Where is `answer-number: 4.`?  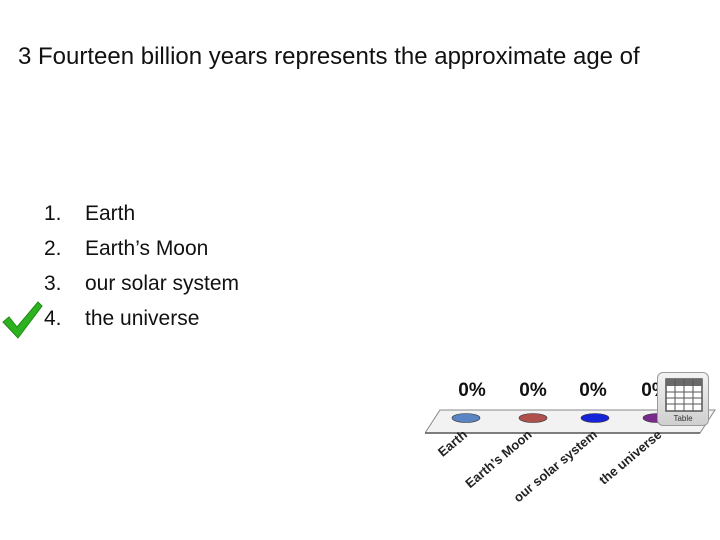 answer-number: 4. is located at coordinates (53, 318).